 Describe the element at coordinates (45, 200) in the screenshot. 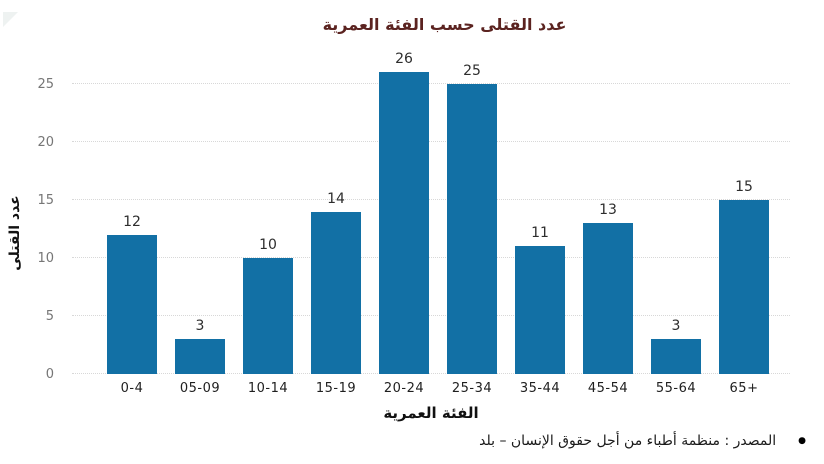

I see `y-tick-label: 15` at that location.